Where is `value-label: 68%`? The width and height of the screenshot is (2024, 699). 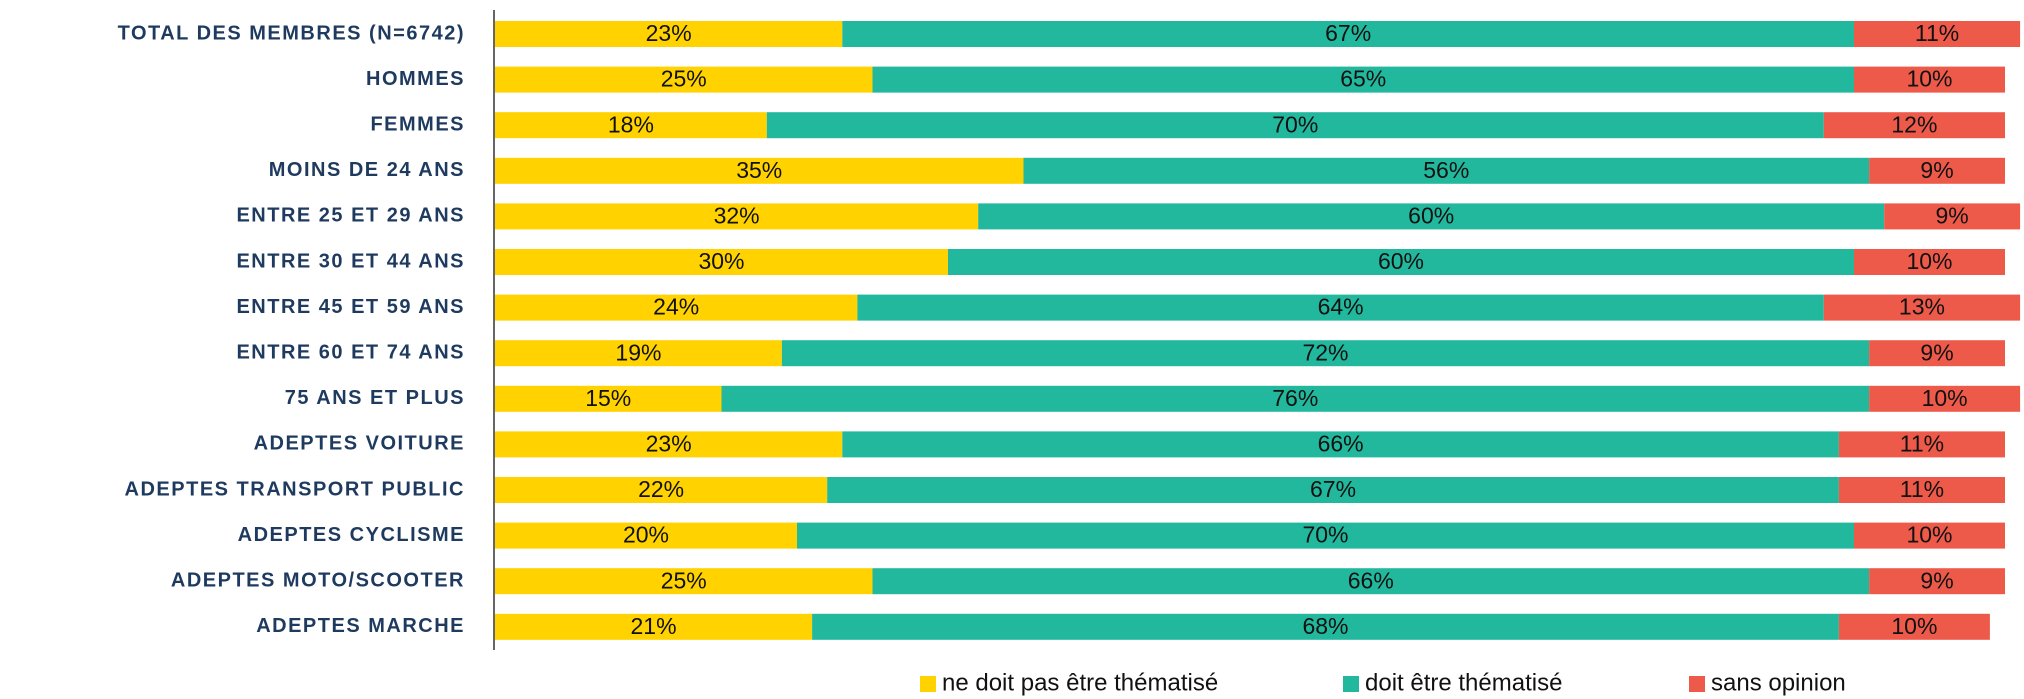
value-label: 68% is located at coordinates (1325, 626).